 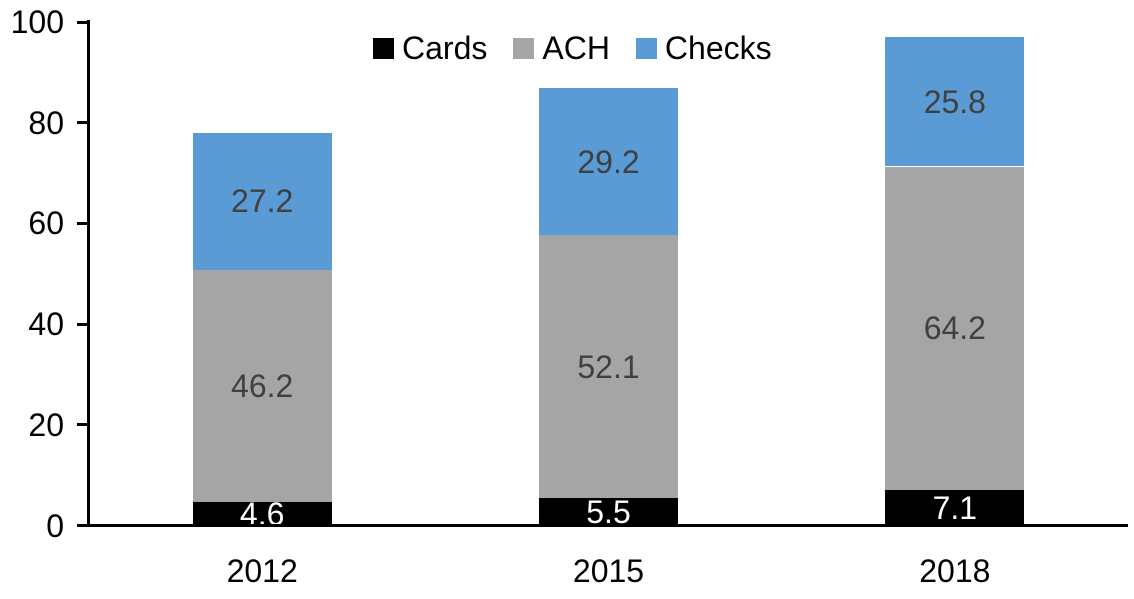 What do you see at coordinates (576, 48) in the screenshot?
I see `legend-label: ACH` at bounding box center [576, 48].